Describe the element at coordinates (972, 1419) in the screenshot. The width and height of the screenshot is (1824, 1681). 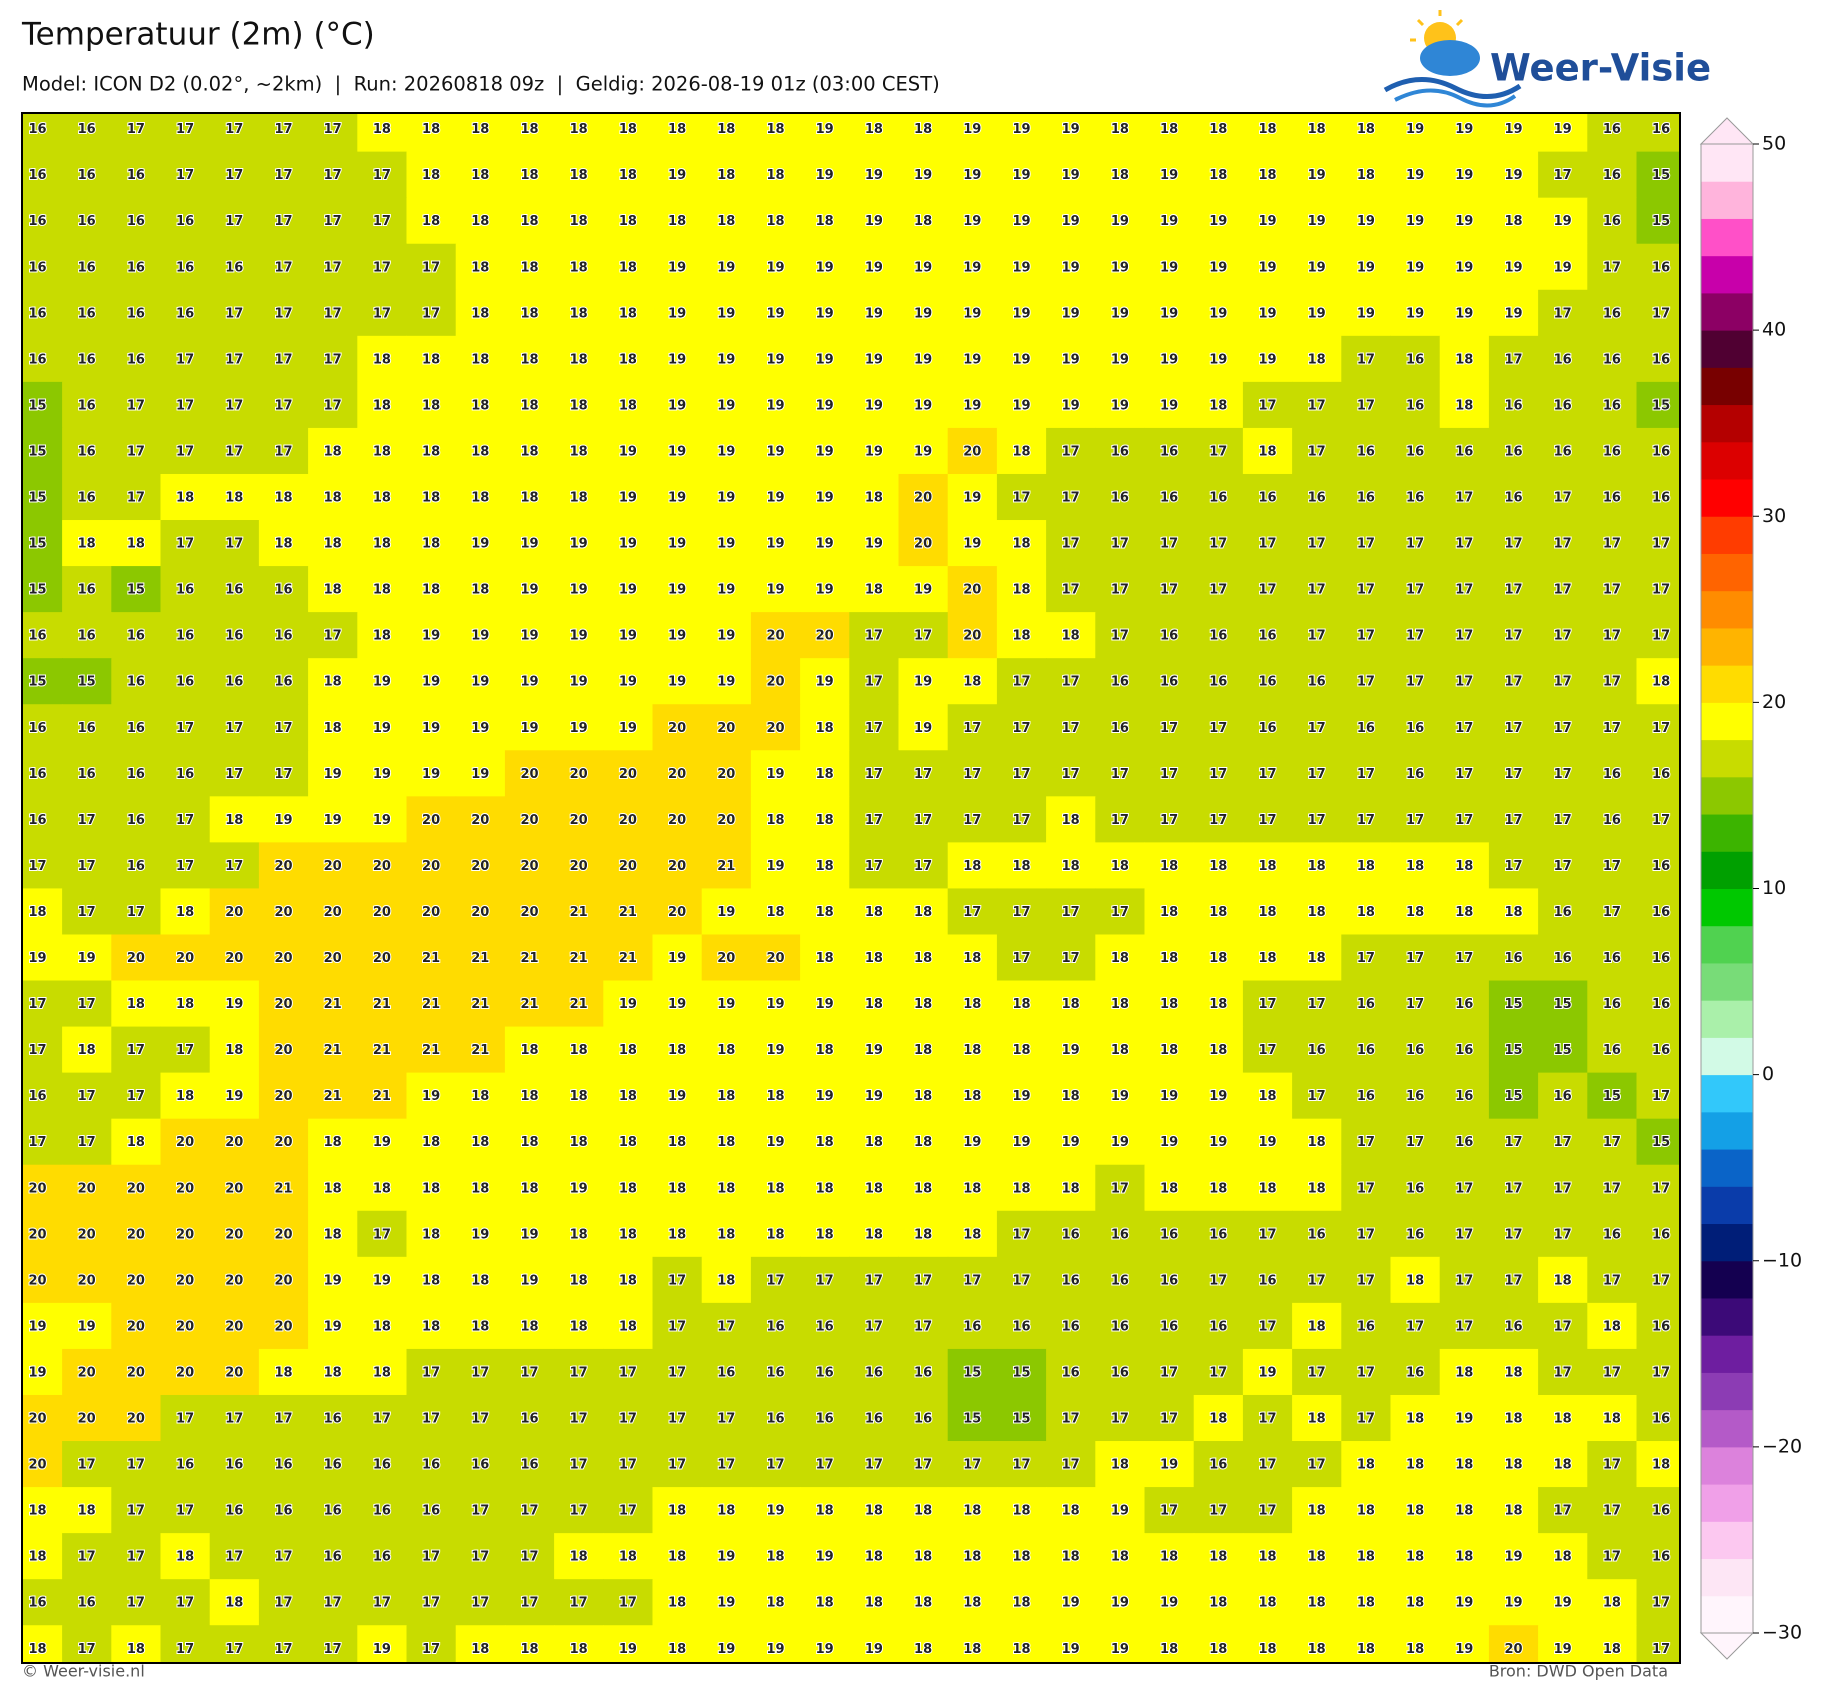
I see `temperature-label: 15` at that location.